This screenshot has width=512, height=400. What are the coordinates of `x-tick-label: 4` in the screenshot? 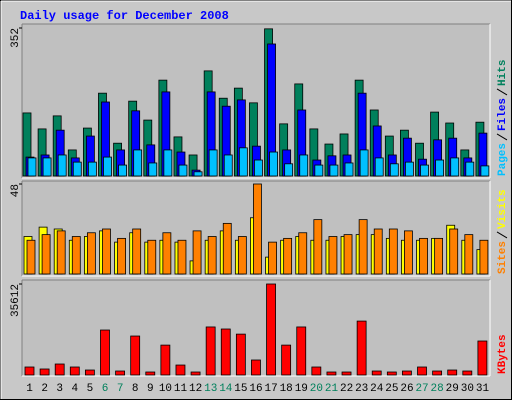 It's located at (75, 389).